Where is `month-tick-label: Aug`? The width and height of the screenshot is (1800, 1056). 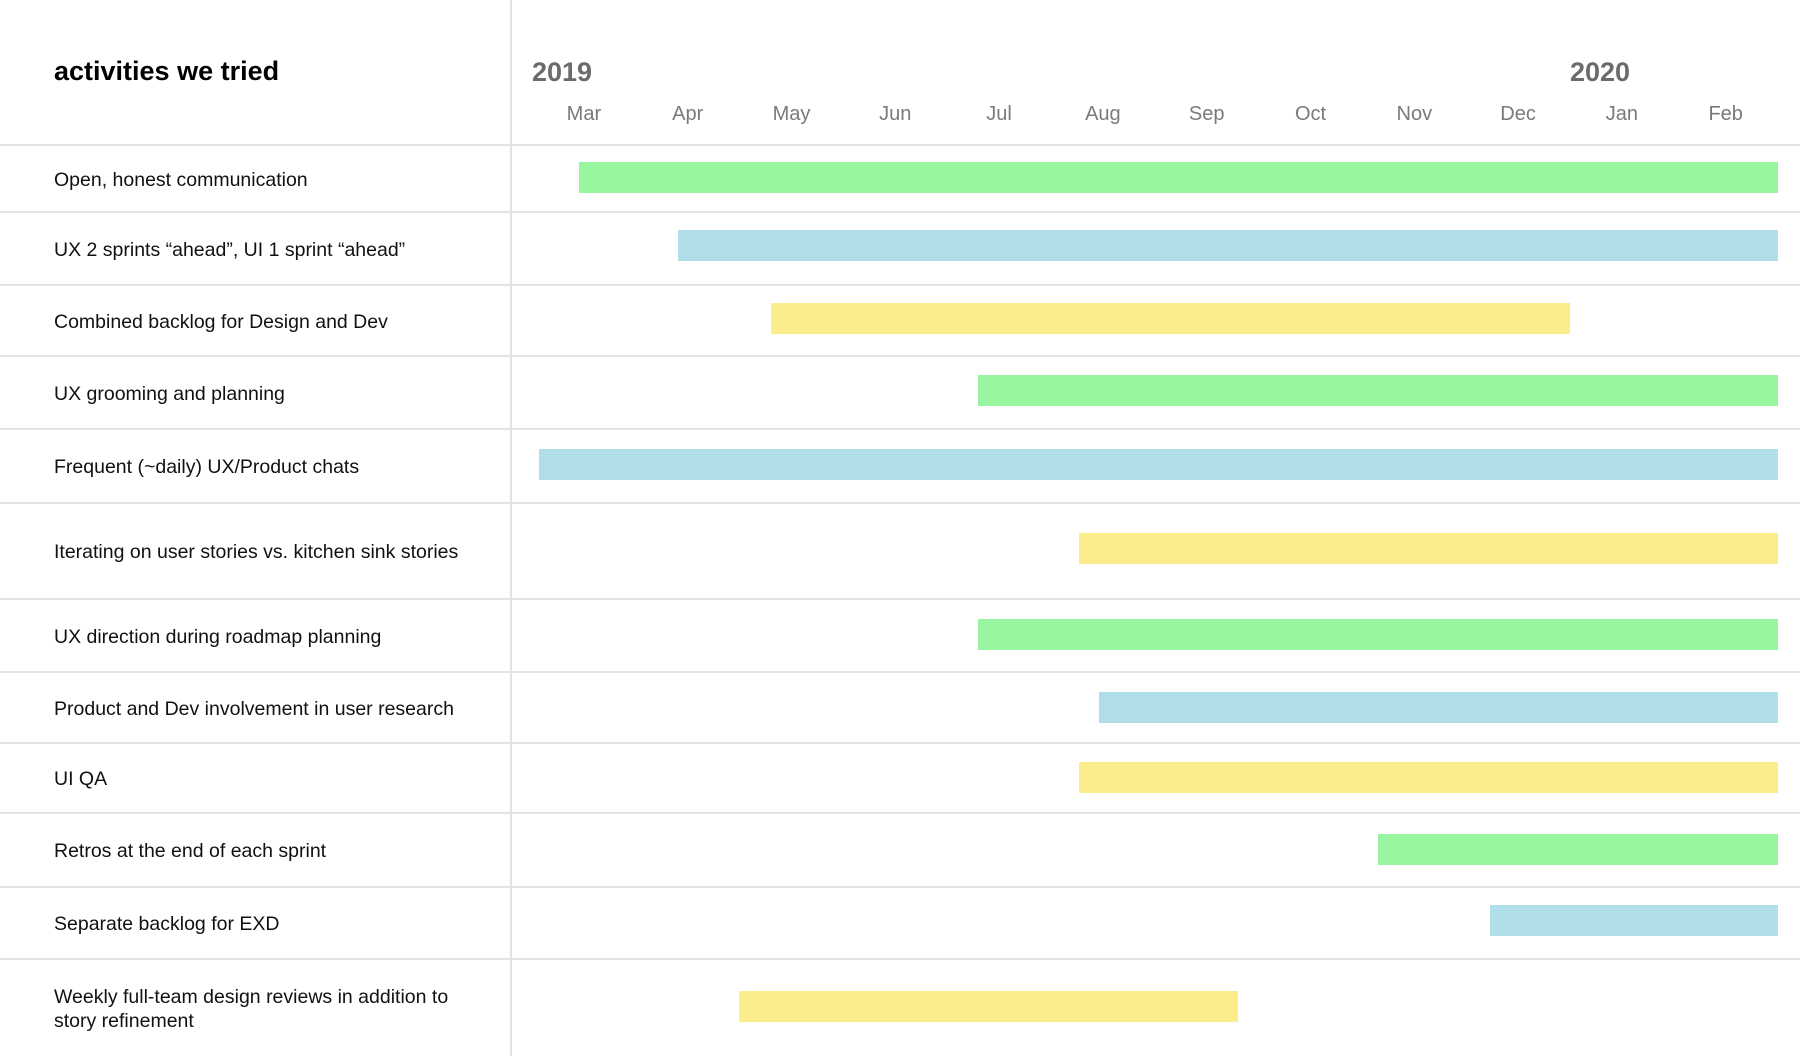 month-tick-label: Aug is located at coordinates (1103, 114).